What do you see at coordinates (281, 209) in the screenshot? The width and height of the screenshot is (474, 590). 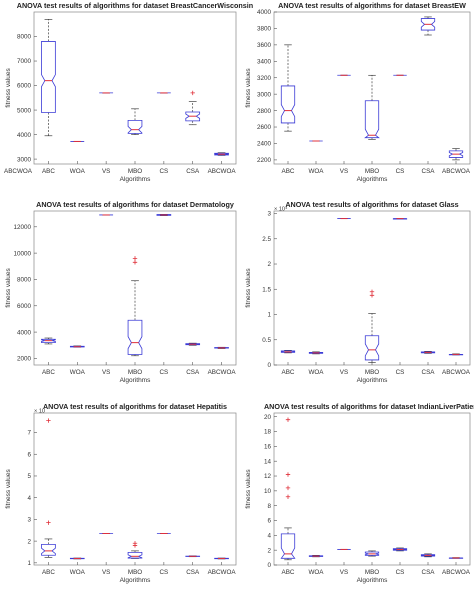 I see `y-axis-exponent: × 10⁴` at bounding box center [281, 209].